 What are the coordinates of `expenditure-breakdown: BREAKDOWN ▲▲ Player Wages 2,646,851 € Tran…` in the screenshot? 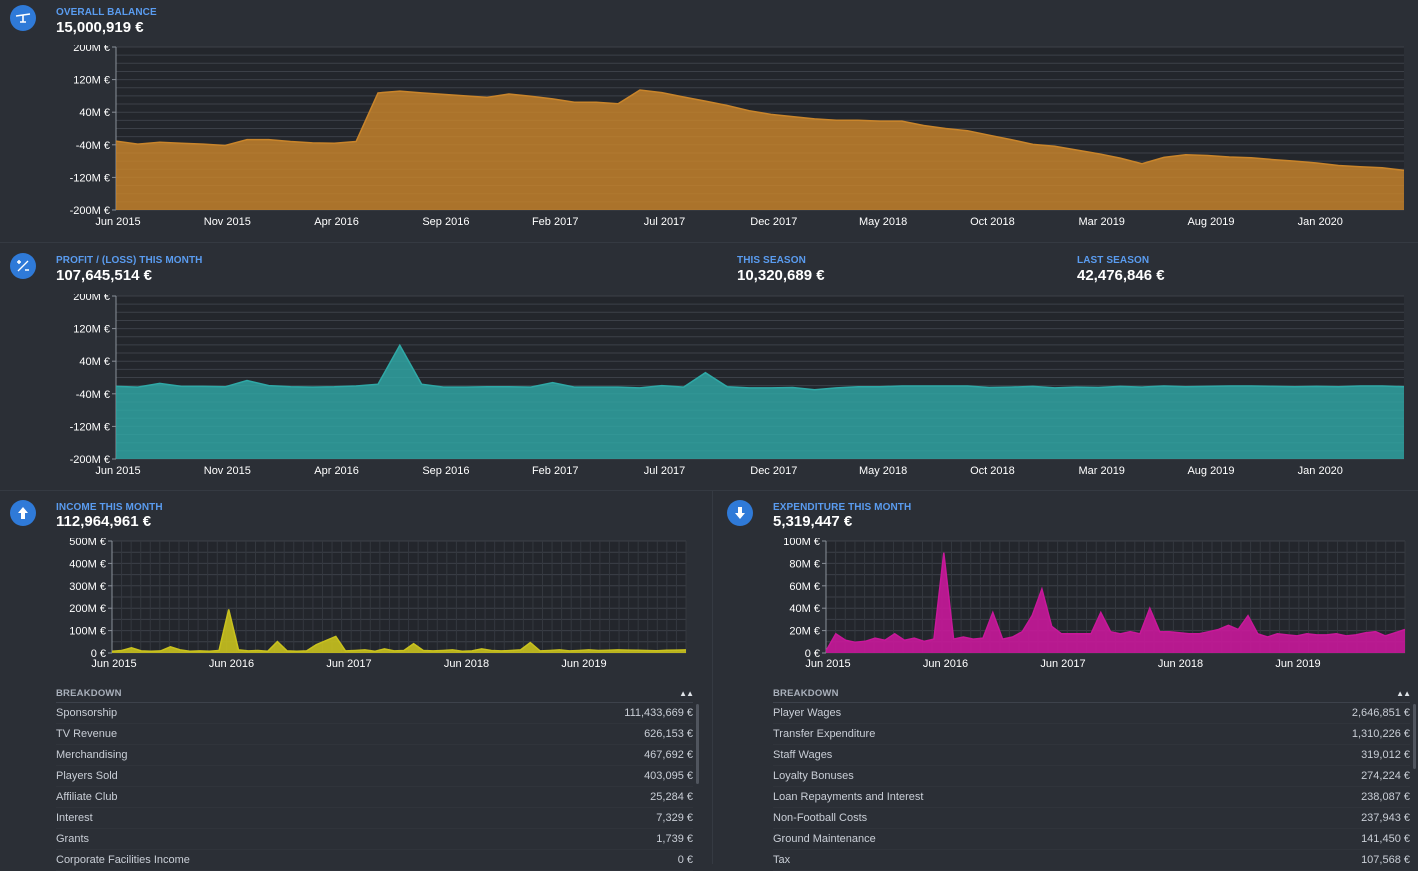 It's located at (1092, 777).